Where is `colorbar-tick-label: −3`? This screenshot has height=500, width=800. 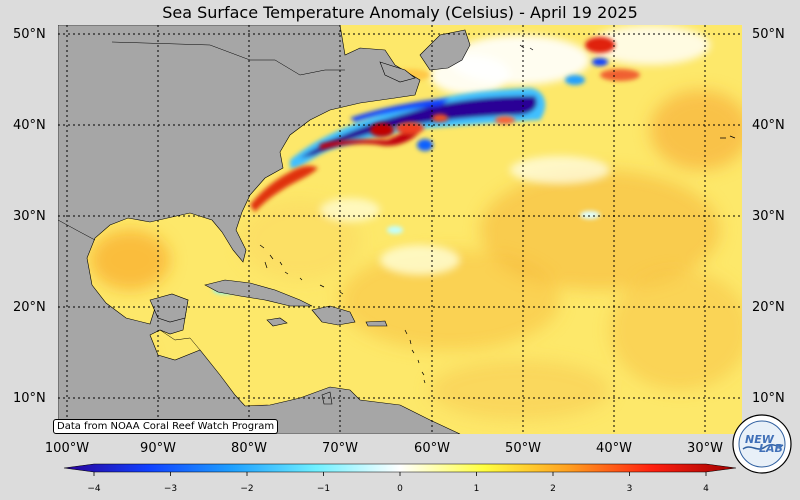 colorbar-tick-label: −3 is located at coordinates (170, 489).